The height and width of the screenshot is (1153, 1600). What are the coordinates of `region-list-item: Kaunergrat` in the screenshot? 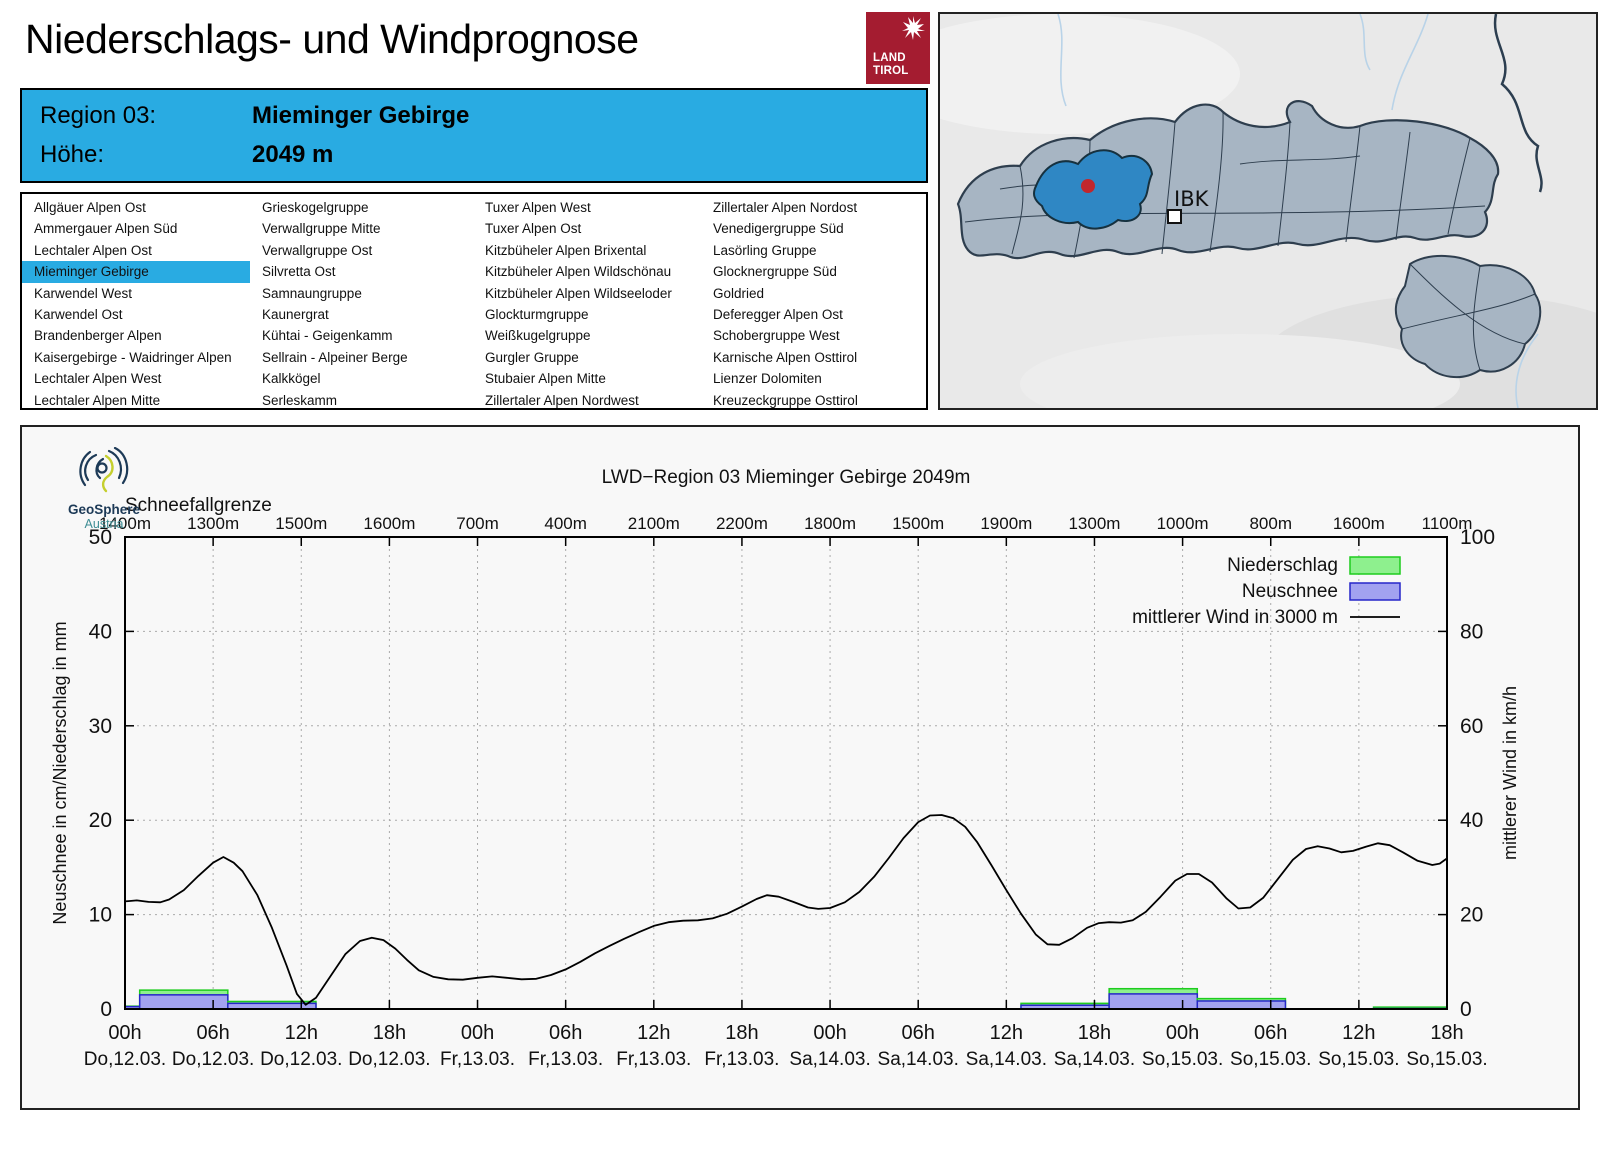 It's located at (295, 314).